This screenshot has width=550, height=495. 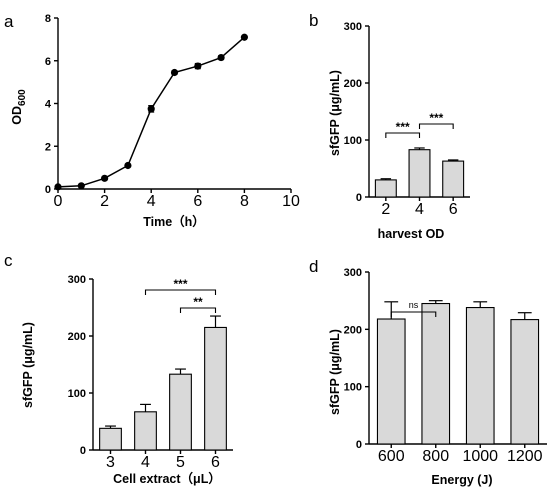 What do you see at coordinates (48, 105) in the screenshot?
I see `panel-a-y-tick-label: 4` at bounding box center [48, 105].